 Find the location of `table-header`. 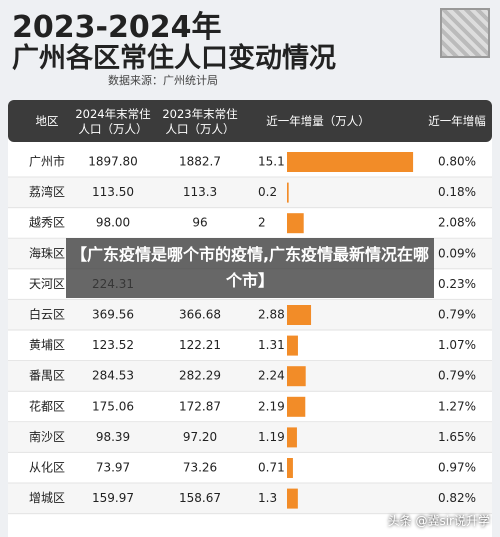

table-header is located at coordinates (250, 121).